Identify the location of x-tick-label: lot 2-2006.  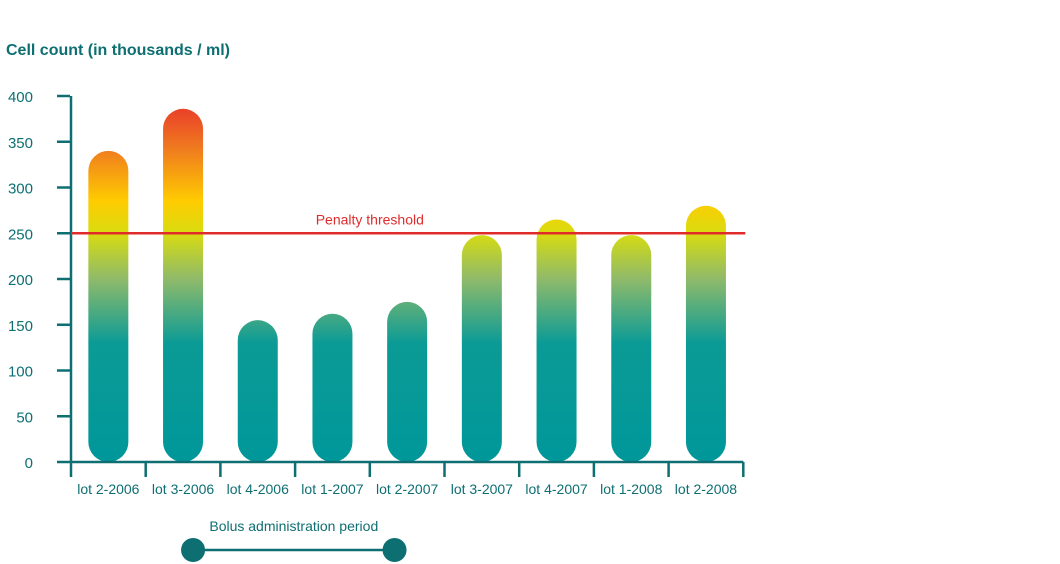
(108, 489).